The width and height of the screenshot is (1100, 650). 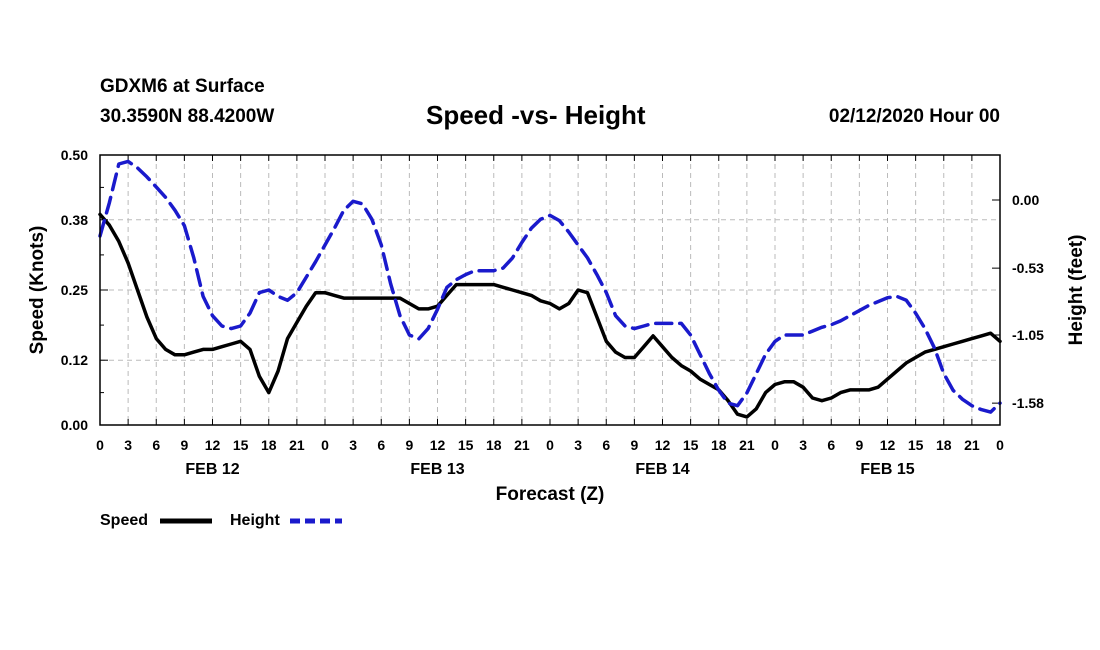 What do you see at coordinates (74, 290) in the screenshot?
I see `y-left-tick-label: 0.25` at bounding box center [74, 290].